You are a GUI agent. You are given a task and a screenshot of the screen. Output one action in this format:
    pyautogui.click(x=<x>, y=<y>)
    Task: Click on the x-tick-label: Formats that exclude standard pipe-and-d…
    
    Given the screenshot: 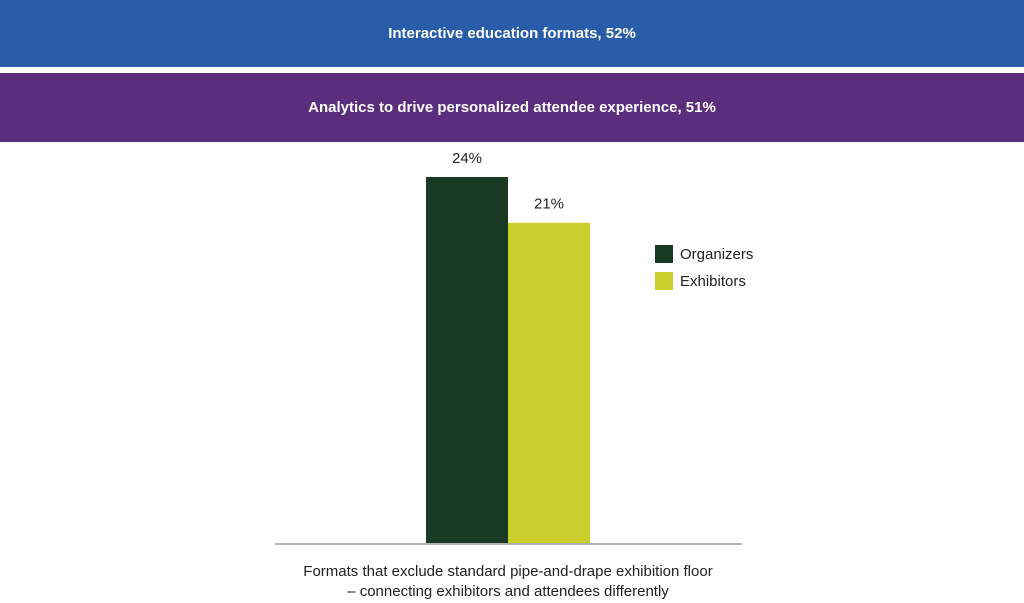 What is the action you would take?
    pyautogui.click(x=508, y=581)
    